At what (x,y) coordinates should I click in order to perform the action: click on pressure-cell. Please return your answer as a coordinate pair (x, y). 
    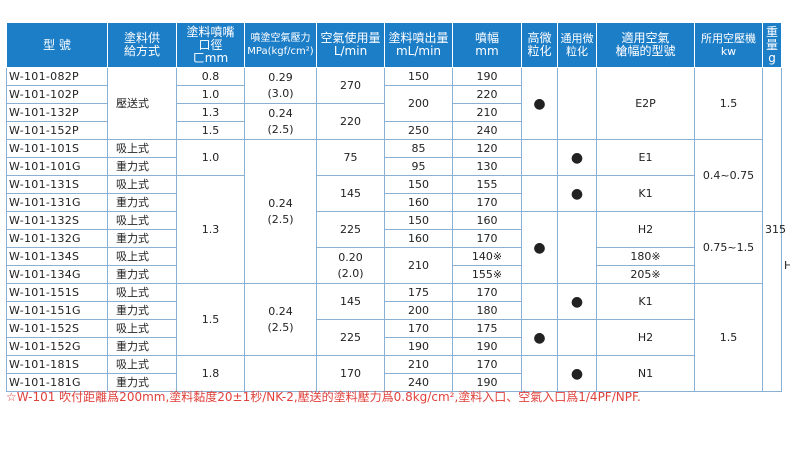
    Looking at the image, I should click on (280, 373).